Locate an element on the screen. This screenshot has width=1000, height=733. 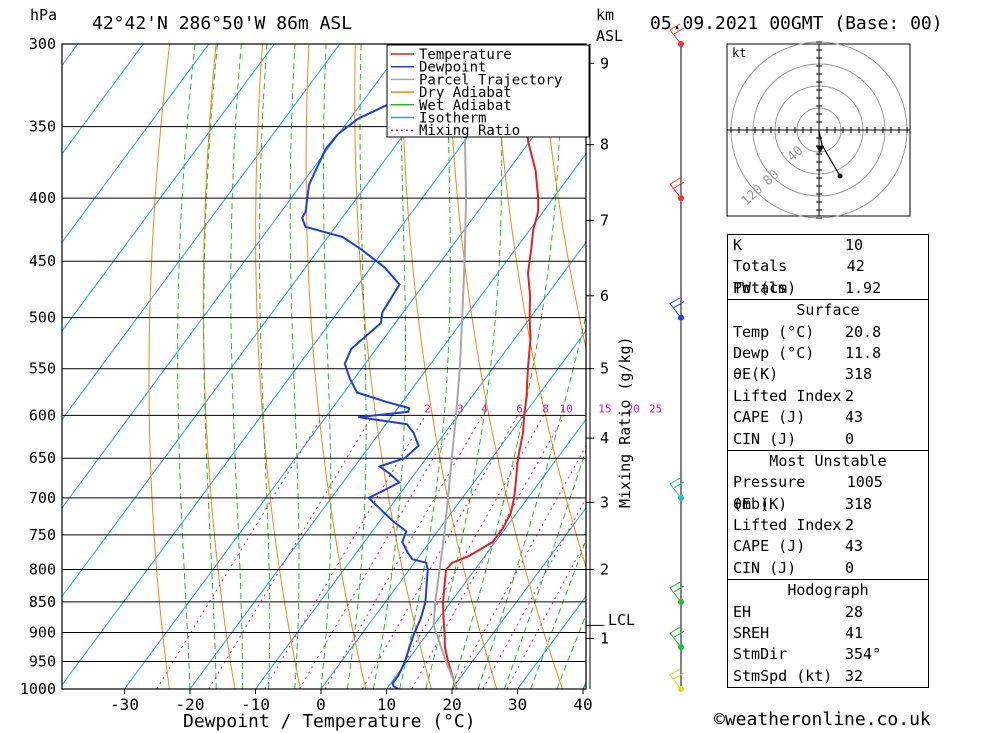
hodograph-unit-label: kt is located at coordinates (739, 53).